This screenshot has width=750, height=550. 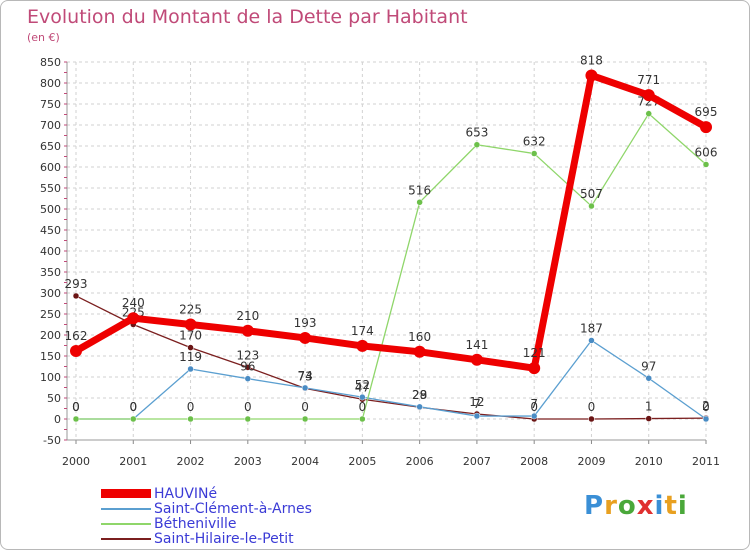 What do you see at coordinates (50, 62) in the screenshot?
I see `y-tick-label: 850` at bounding box center [50, 62].